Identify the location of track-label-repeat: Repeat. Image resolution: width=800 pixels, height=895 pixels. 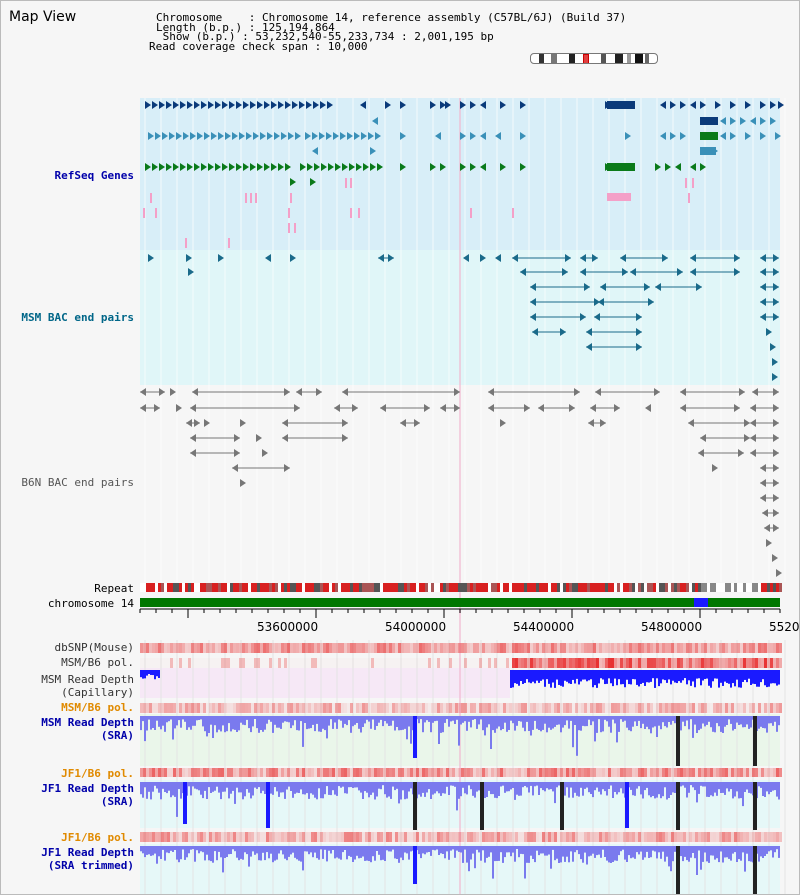
(114, 588).